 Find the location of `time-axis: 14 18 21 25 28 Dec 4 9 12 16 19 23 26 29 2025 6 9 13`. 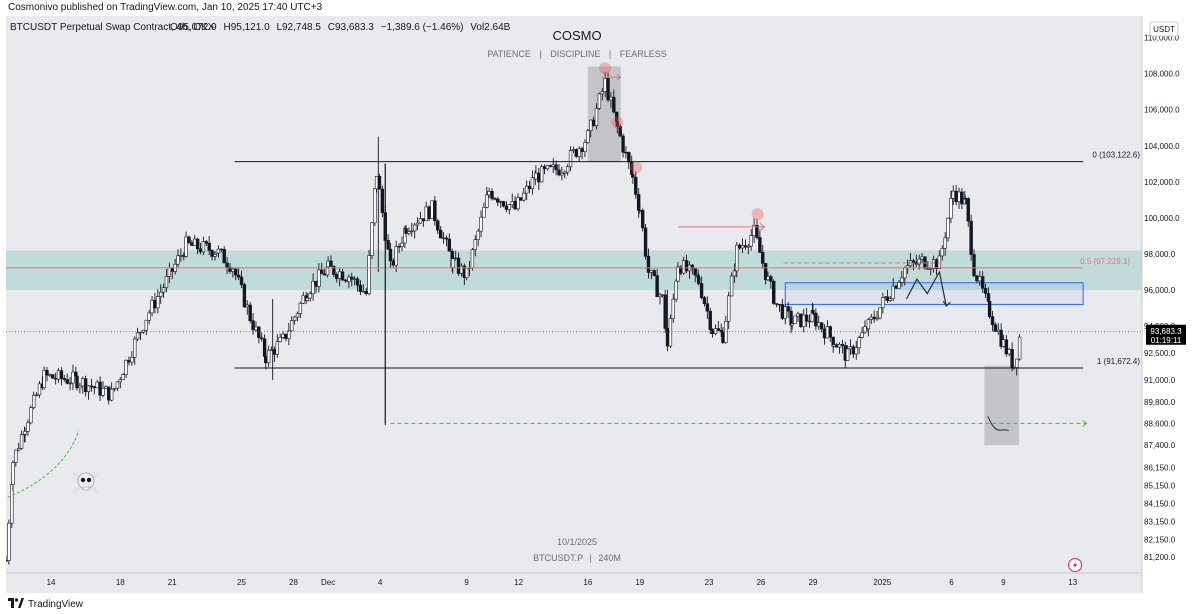

time-axis: 14 18 21 25 28 Dec 4 9 12 16 19 23 26 29 2025 6 9 13 is located at coordinates (562, 582).